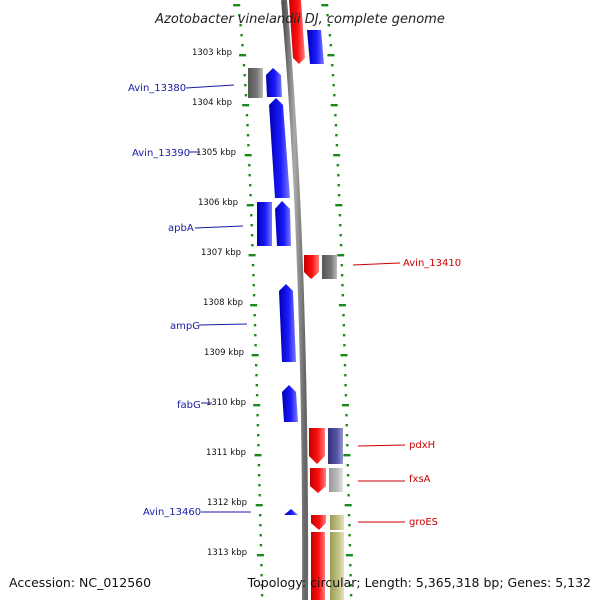 Image resolution: width=600 pixels, height=600 pixels. Describe the element at coordinates (264, 224) in the screenshot. I see `gene-apbA-left` at that location.